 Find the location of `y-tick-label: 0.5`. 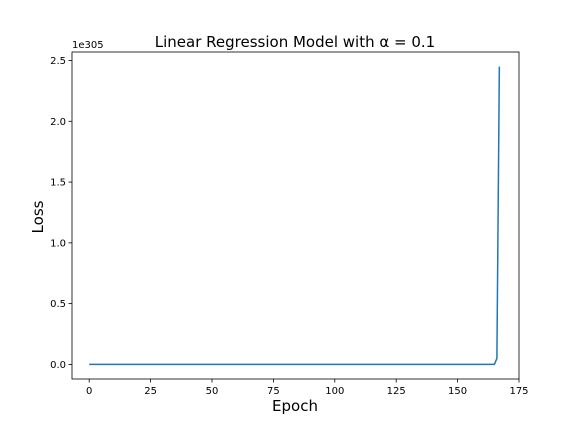

y-tick-label: 0.5 is located at coordinates (58, 304).